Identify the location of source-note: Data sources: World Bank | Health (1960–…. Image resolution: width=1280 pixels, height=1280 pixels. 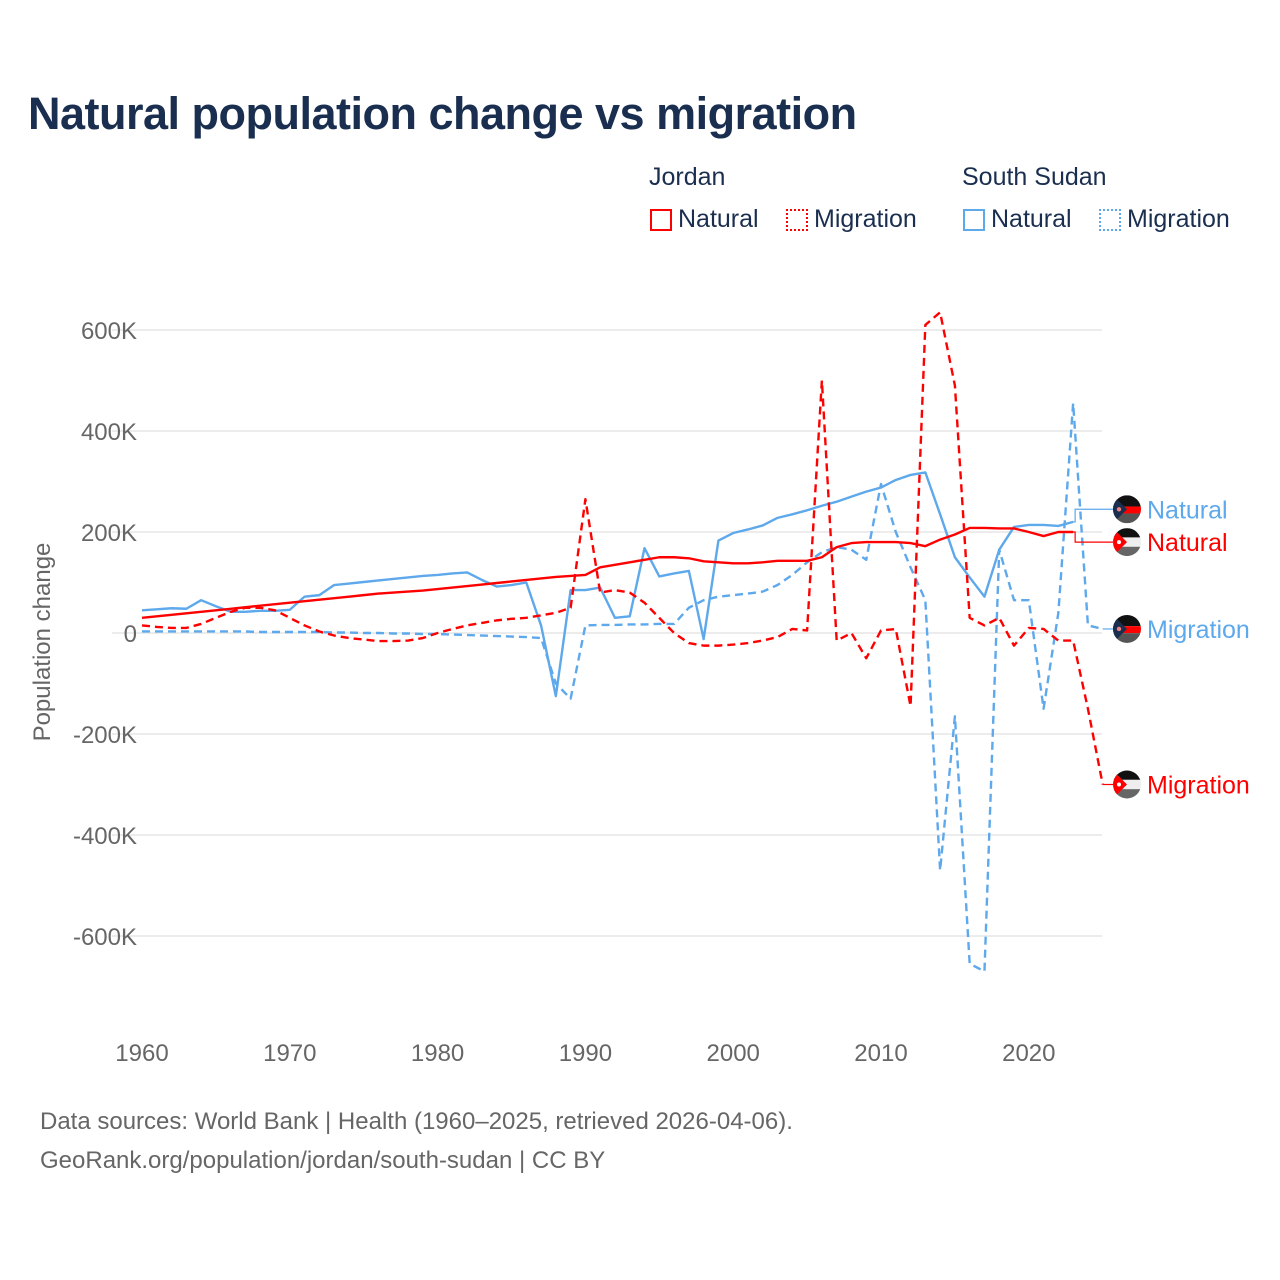
(416, 1121).